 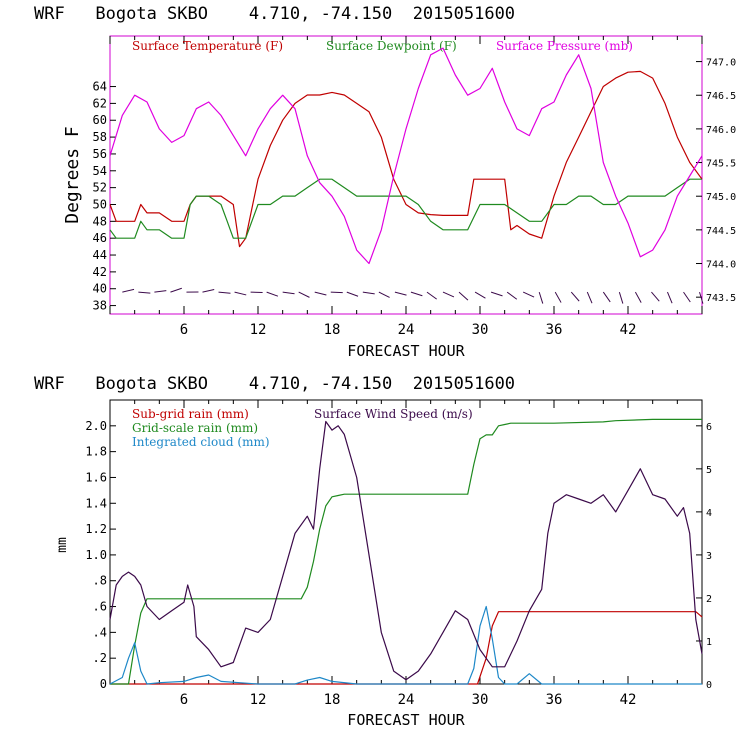 What do you see at coordinates (100, 188) in the screenshot?
I see `chart1-ytick-label: 52` at bounding box center [100, 188].